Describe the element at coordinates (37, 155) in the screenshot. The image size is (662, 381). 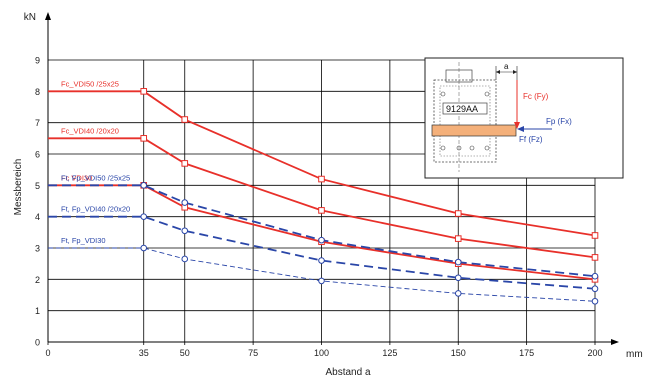
I see `y-tick-label: 6` at that location.